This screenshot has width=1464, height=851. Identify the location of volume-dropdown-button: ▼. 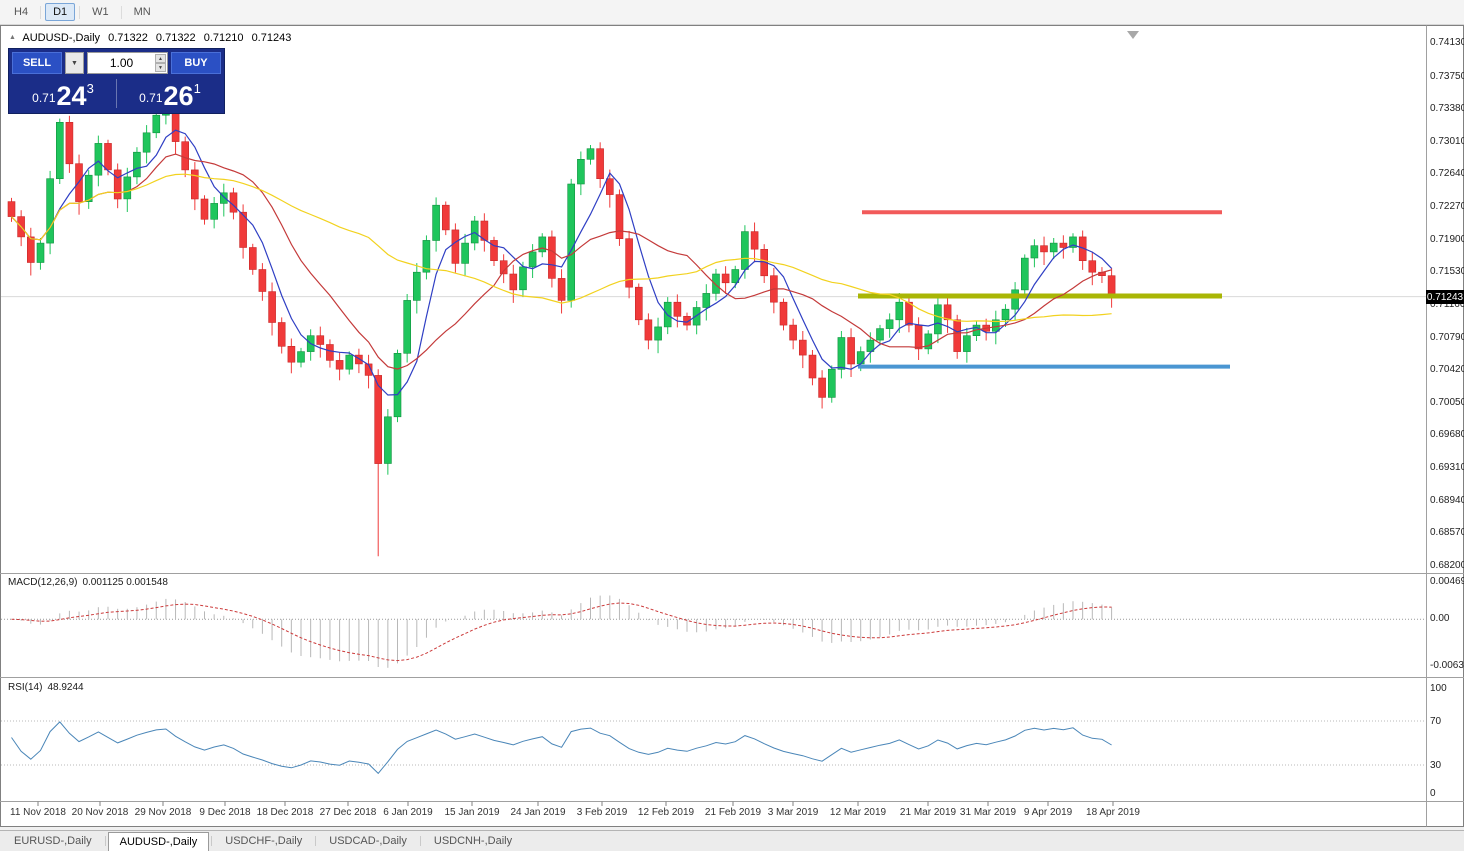
(74, 63).